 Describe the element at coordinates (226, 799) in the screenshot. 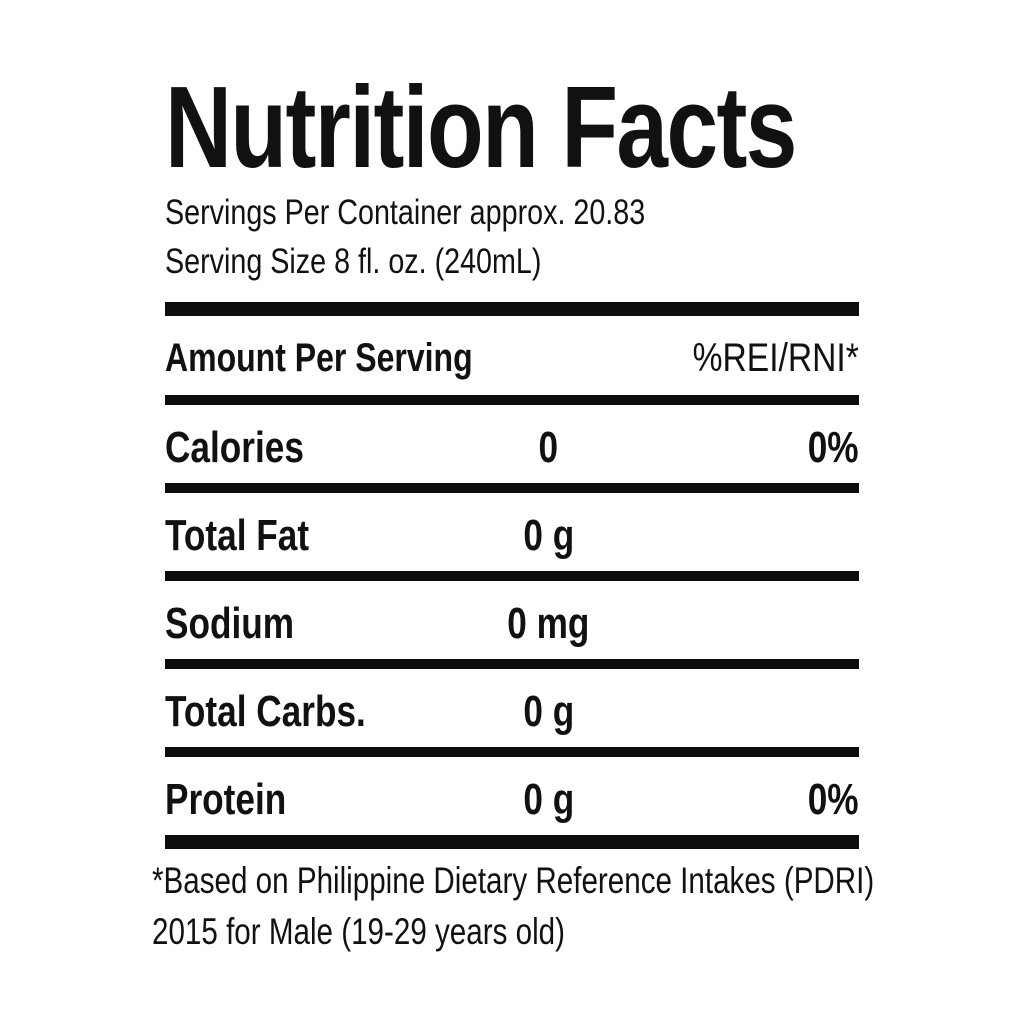

I see `protein-label: Protein` at that location.